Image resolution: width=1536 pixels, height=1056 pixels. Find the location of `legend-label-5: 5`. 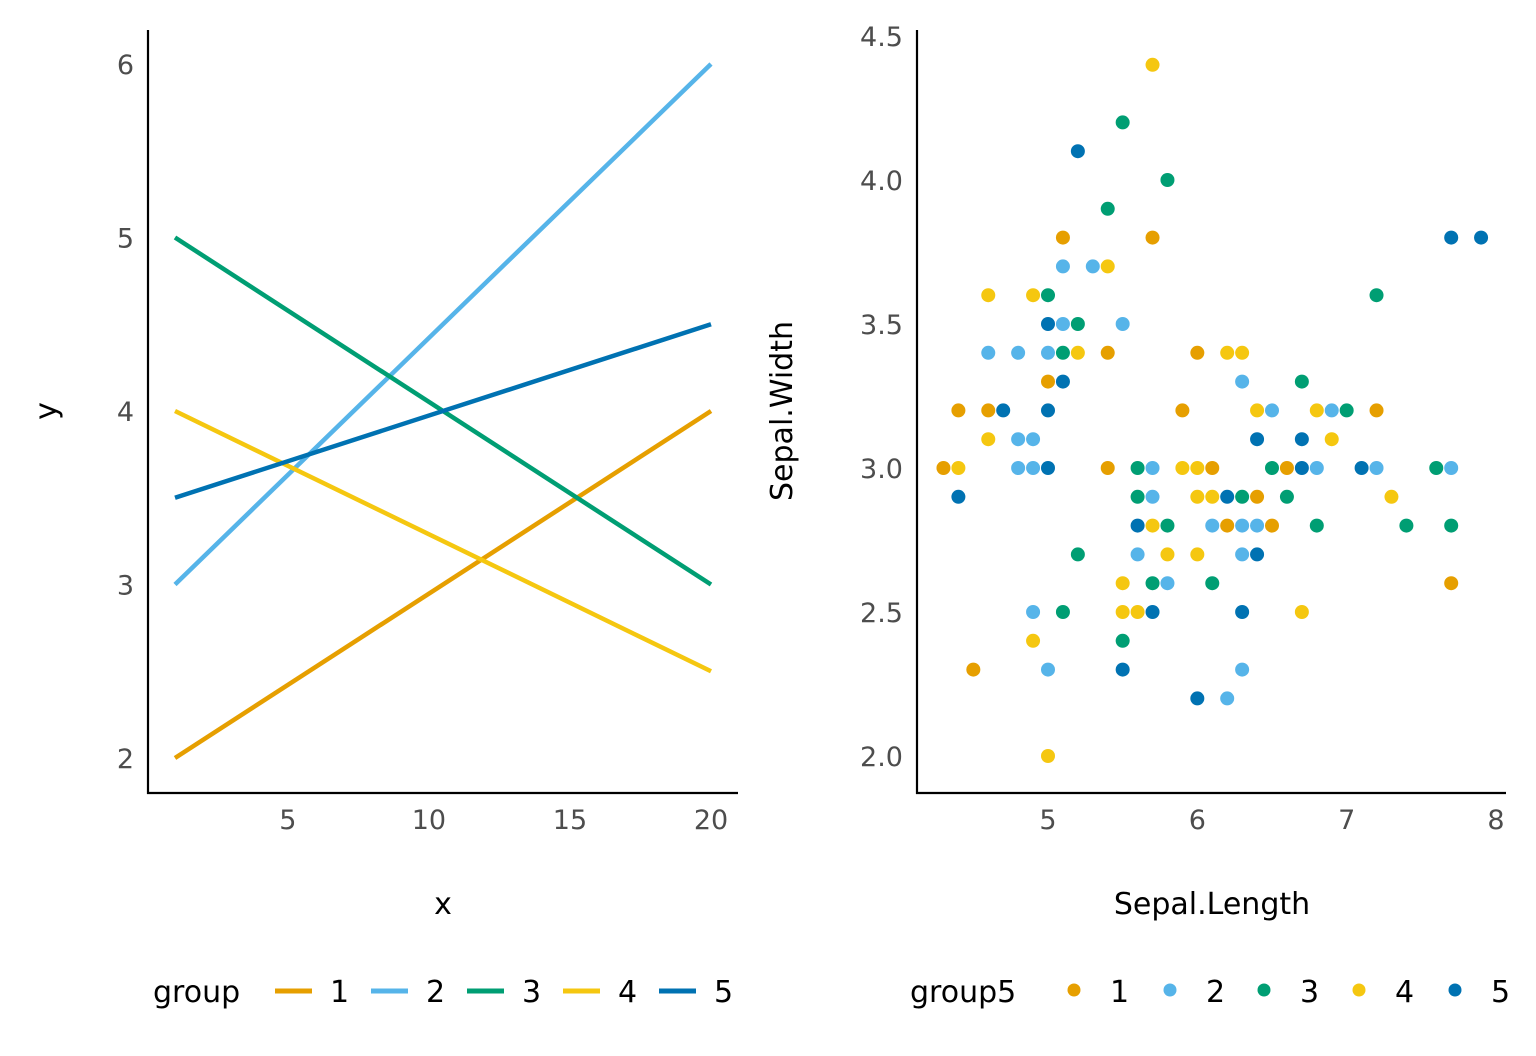

legend-label-5: 5 is located at coordinates (1500, 992).